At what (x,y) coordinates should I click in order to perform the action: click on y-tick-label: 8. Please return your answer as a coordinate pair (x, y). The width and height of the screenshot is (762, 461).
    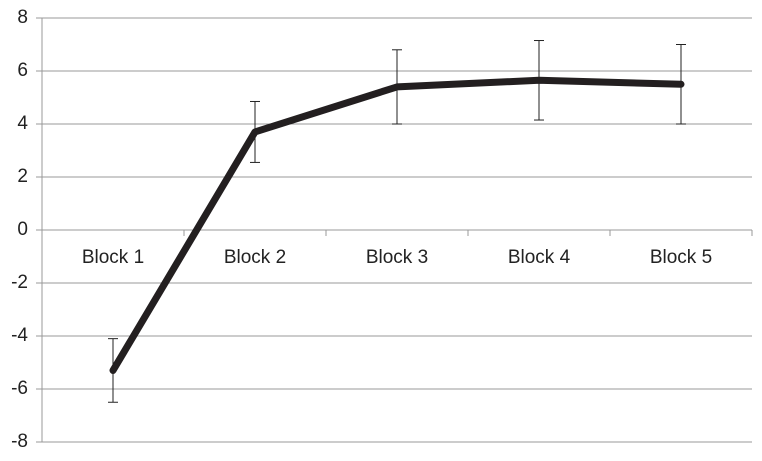
    Looking at the image, I should click on (22, 17).